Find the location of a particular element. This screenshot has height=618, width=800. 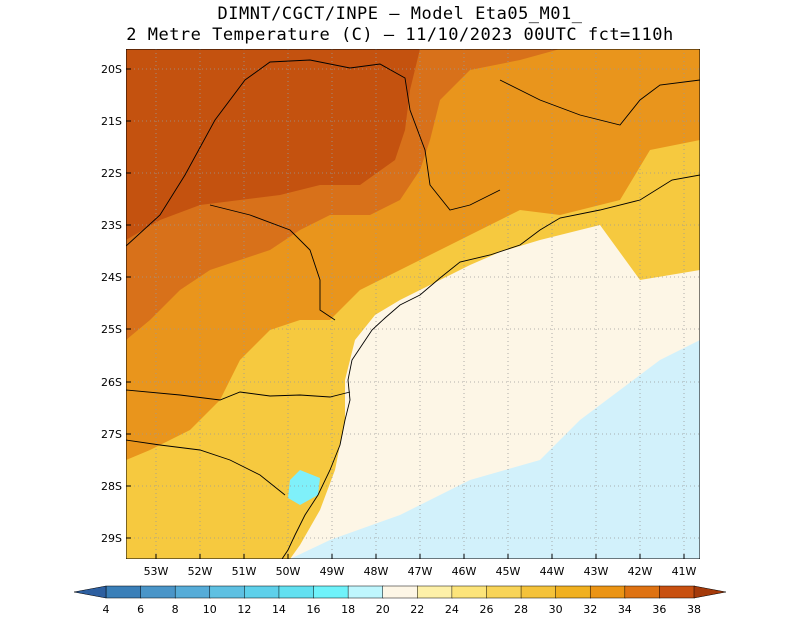

inland-cold-patch is located at coordinates (304, 487).